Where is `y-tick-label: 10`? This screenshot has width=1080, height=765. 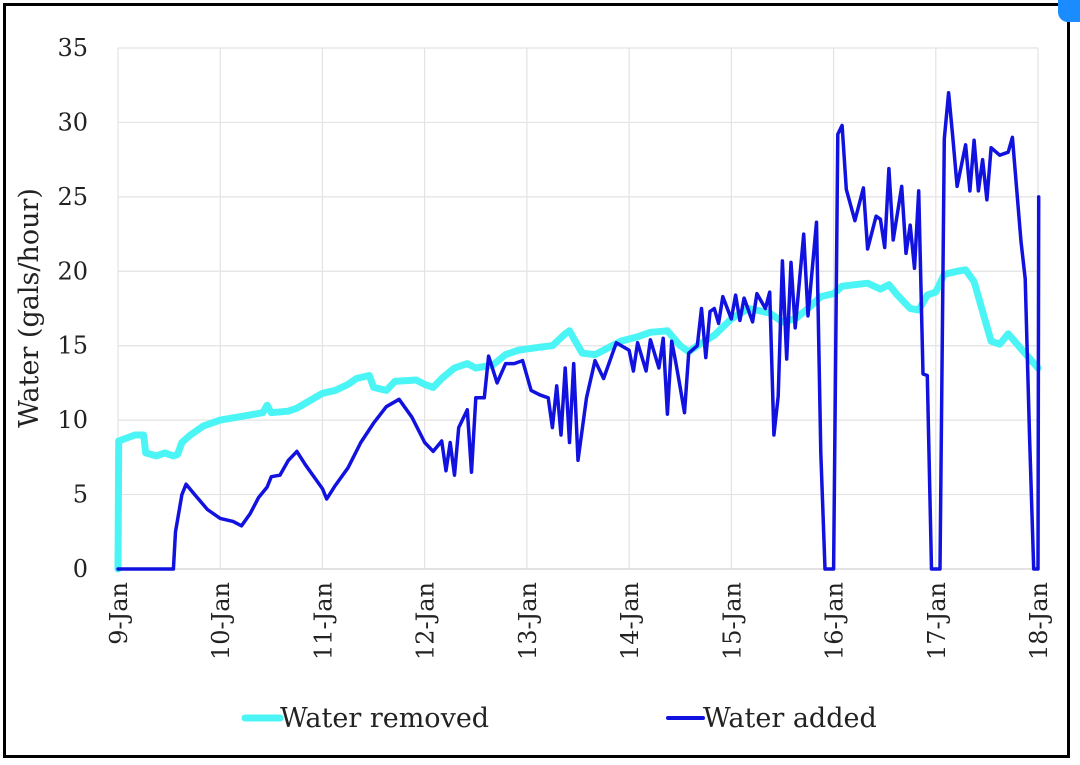
y-tick-label: 10 is located at coordinates (72, 420).